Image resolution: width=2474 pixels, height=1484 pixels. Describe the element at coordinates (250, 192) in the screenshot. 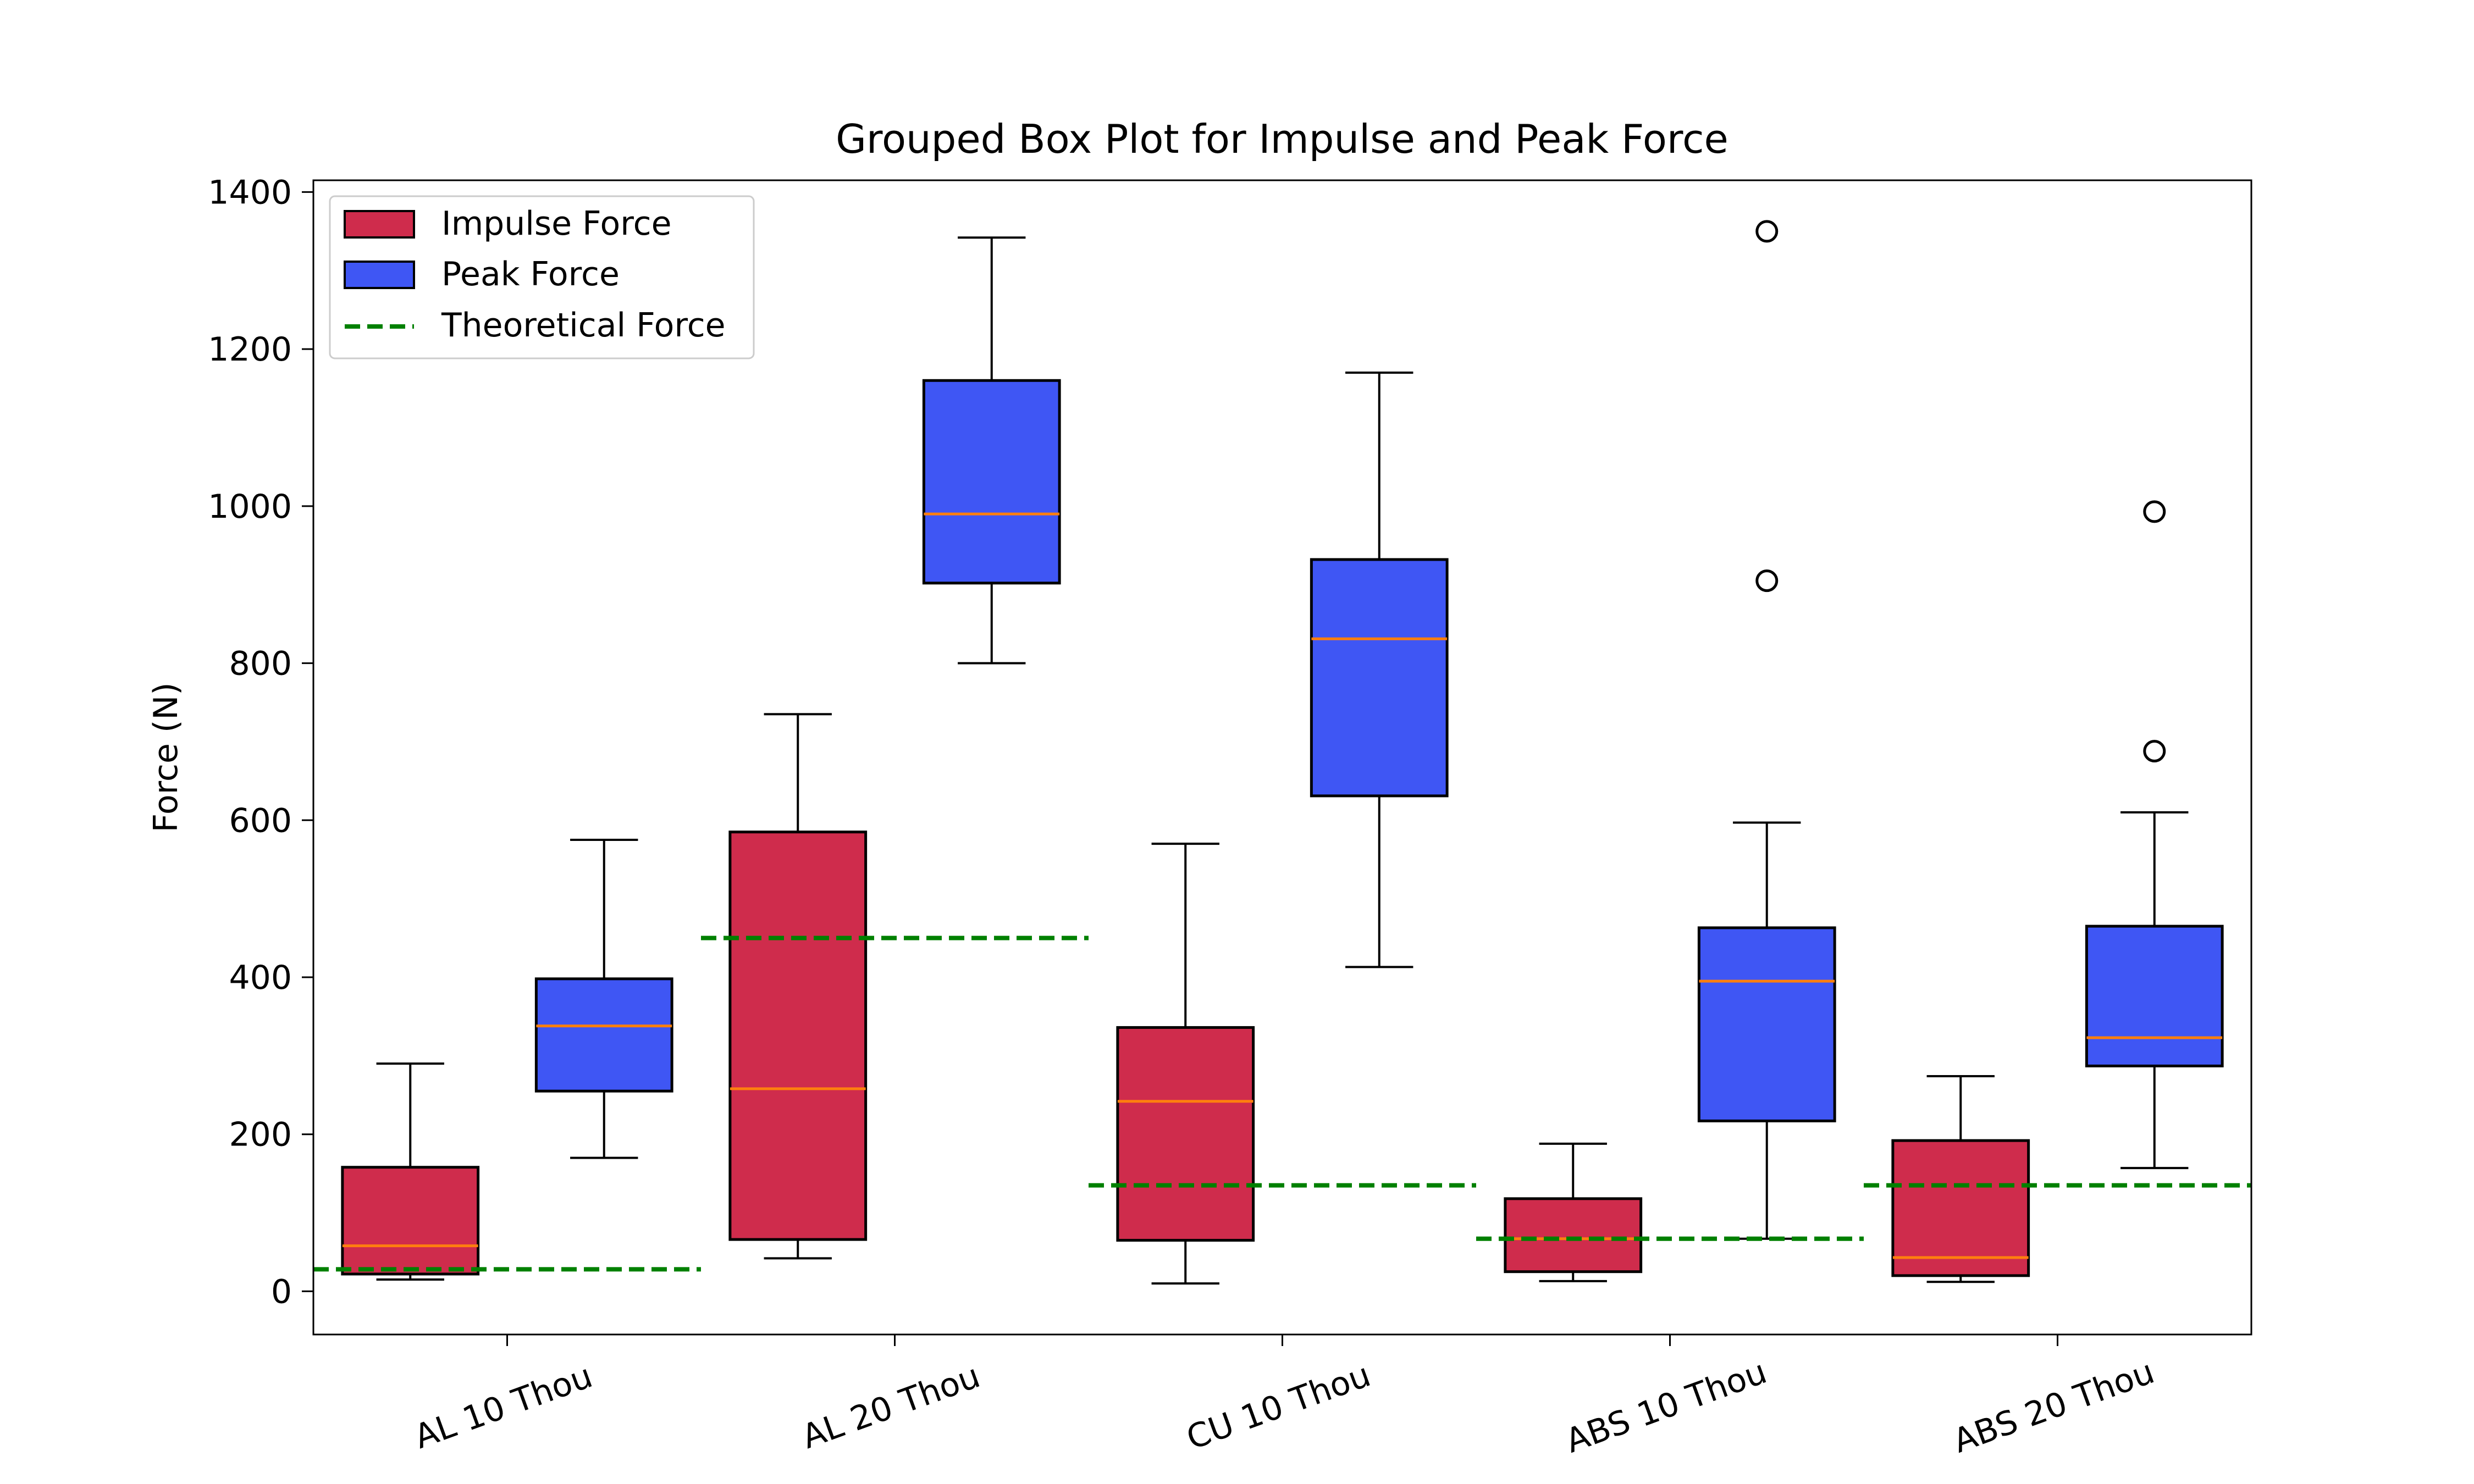

I see `y-tick-label: 1400` at that location.